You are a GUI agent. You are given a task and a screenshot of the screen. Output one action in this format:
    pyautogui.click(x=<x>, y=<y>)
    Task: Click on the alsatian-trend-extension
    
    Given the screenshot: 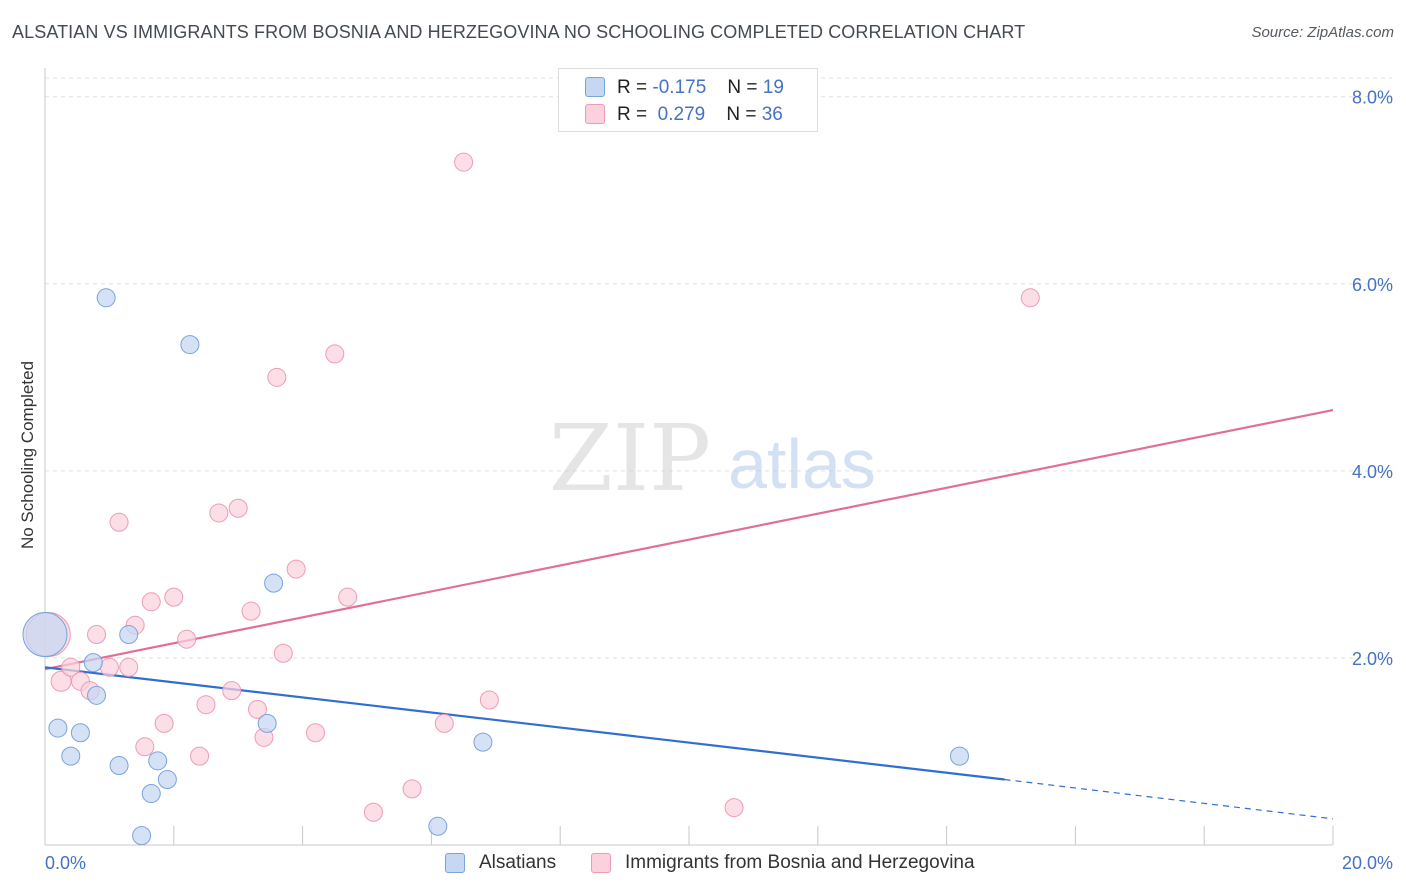 What is the action you would take?
    pyautogui.click(x=1169, y=799)
    